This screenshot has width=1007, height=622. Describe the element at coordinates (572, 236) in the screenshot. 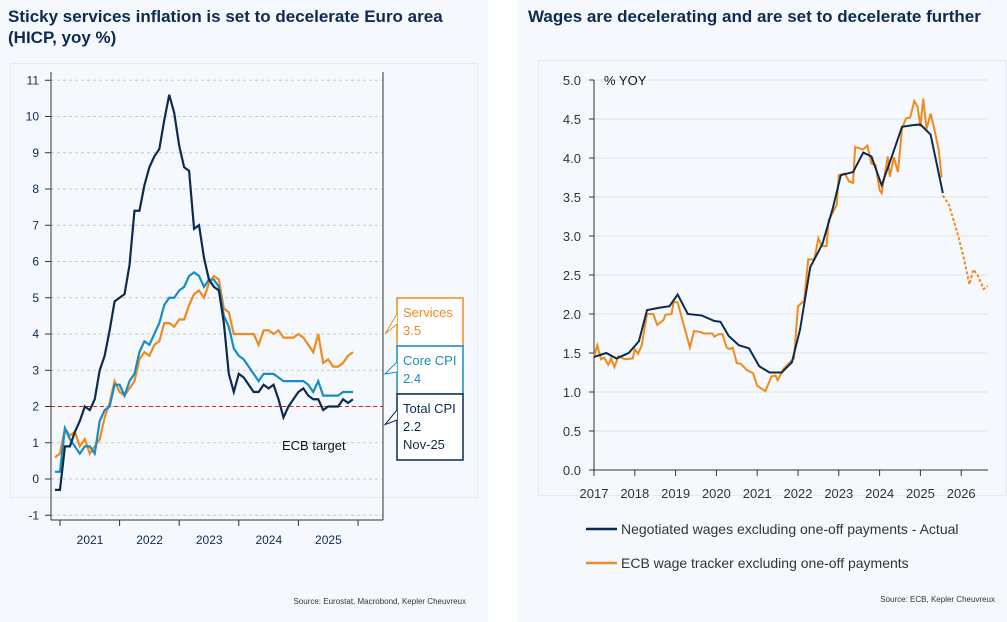

I see `y-tick-label: 3.0` at that location.